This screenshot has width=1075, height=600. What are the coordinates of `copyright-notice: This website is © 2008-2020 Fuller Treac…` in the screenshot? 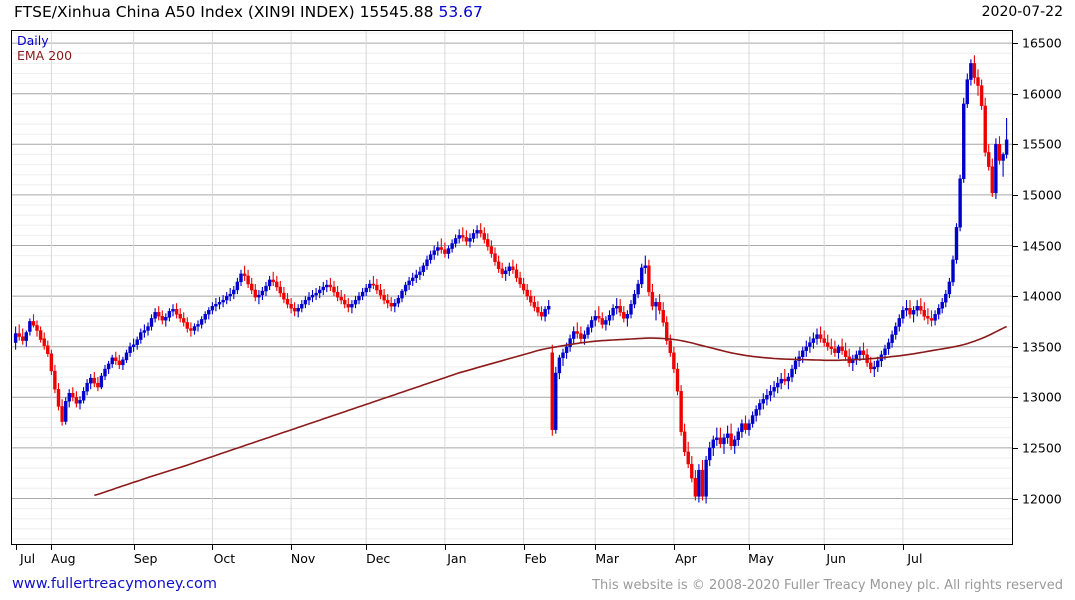 It's located at (827, 585).